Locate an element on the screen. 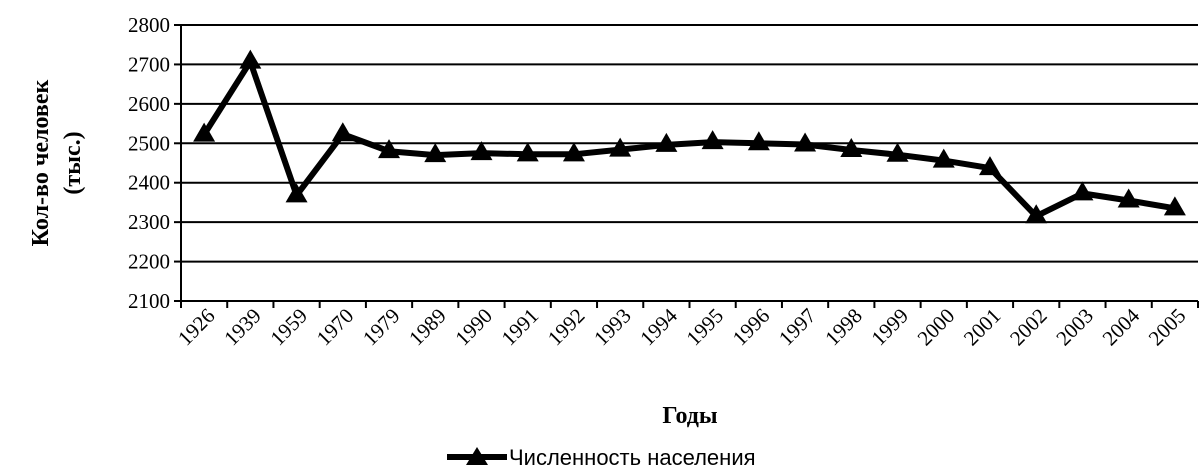 The image size is (1199, 470). x-tick-label-1999: 1999 is located at coordinates (889, 327).